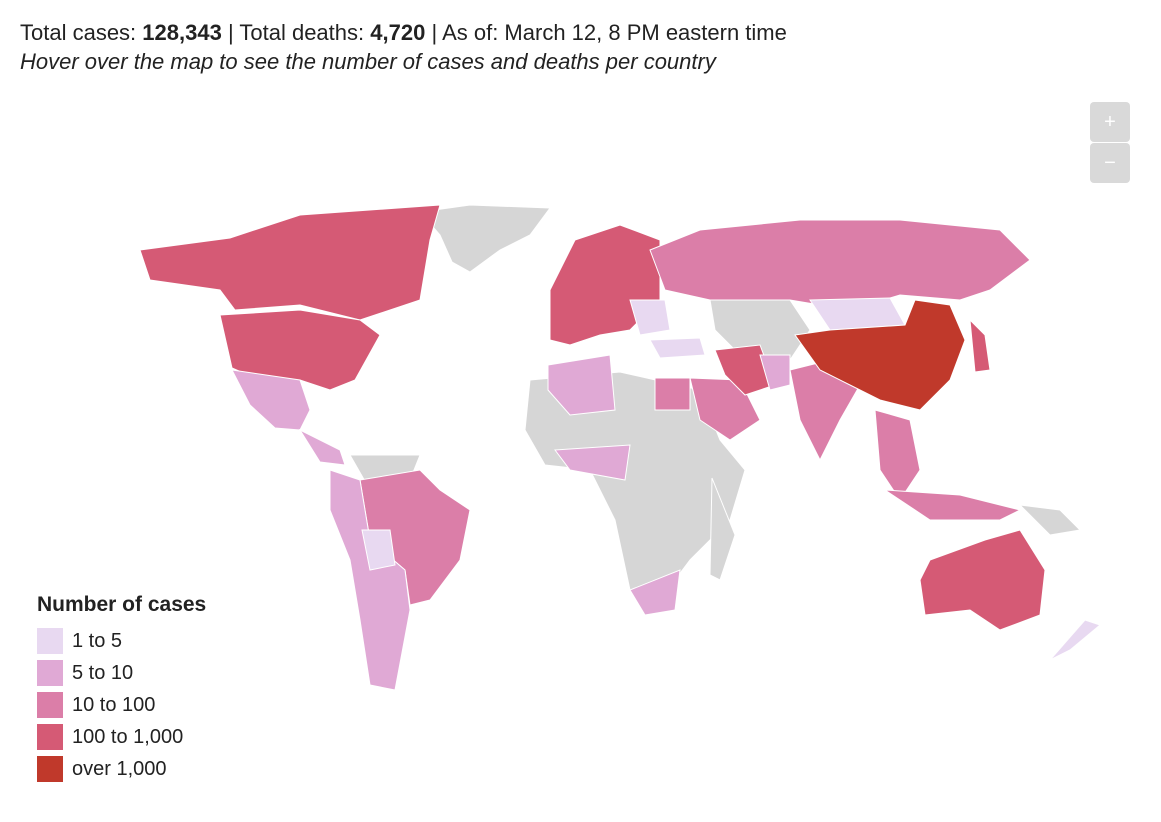 This screenshot has width=1161, height=822. Describe the element at coordinates (655, 592) in the screenshot. I see `south-africa` at that location.